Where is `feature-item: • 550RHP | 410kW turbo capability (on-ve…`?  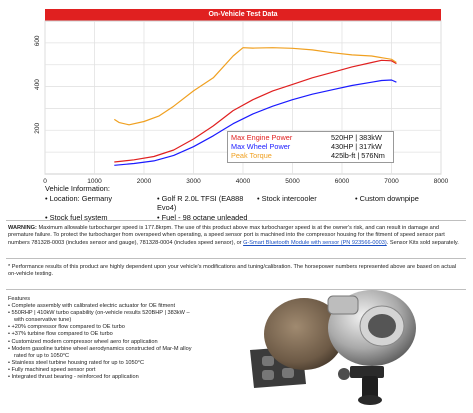 feature-item: • 550RHP | 410kW turbo capability (on-ve… is located at coordinates (99, 313).